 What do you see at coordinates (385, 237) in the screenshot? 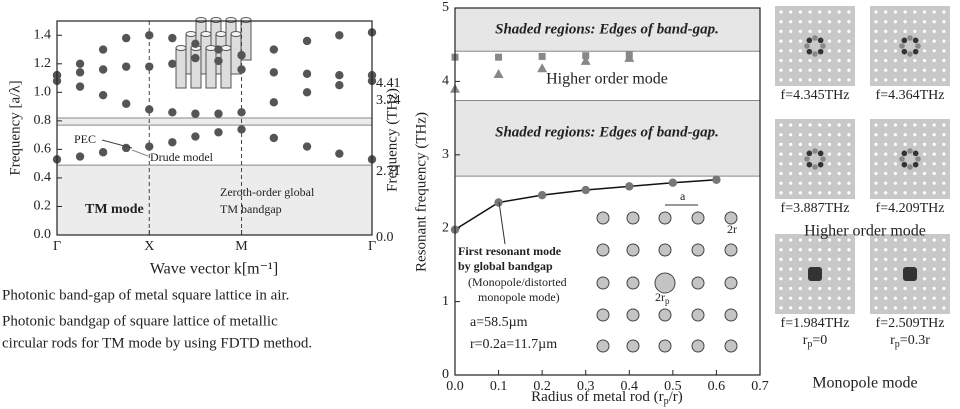
I see `y2-tick-label: 0.0` at bounding box center [385, 237].